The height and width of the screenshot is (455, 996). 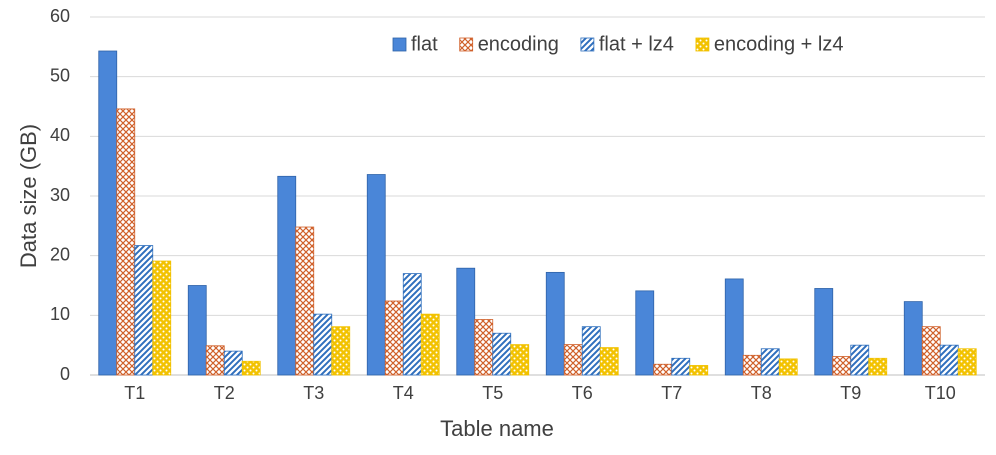 I want to click on y-tick-label: 10, so click(x=60, y=314).